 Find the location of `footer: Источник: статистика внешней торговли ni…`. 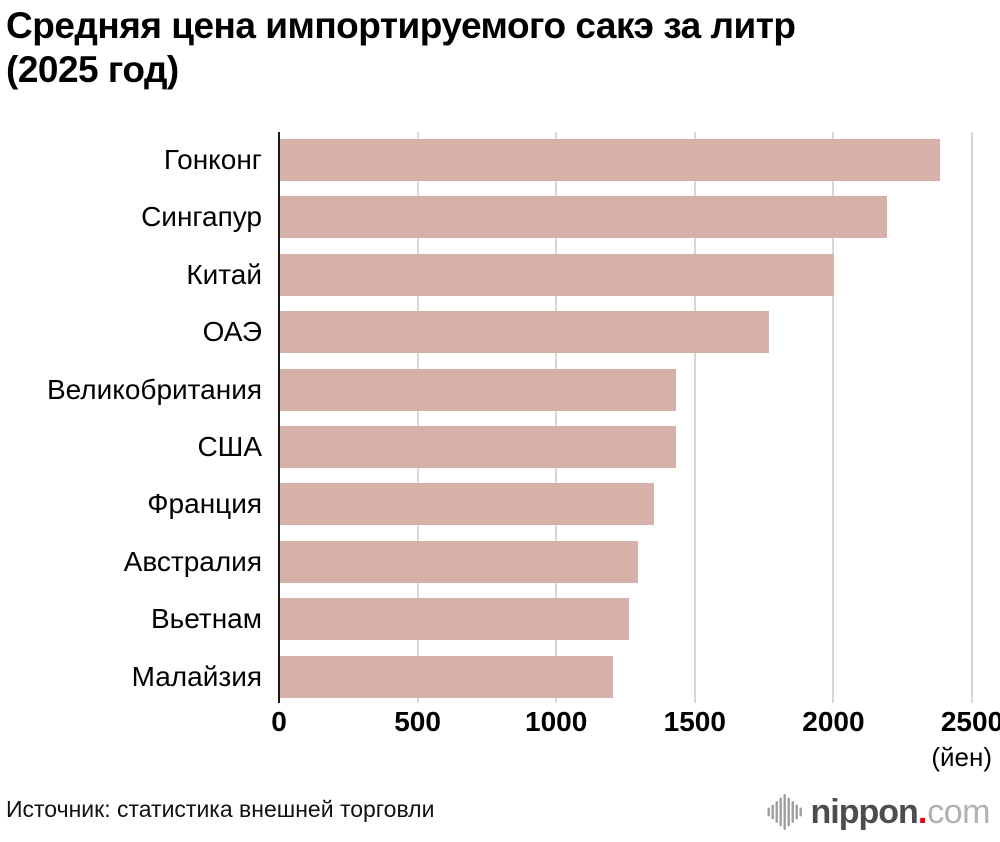

footer: Источник: статистика внешней торговли ni… is located at coordinates (500, 816).